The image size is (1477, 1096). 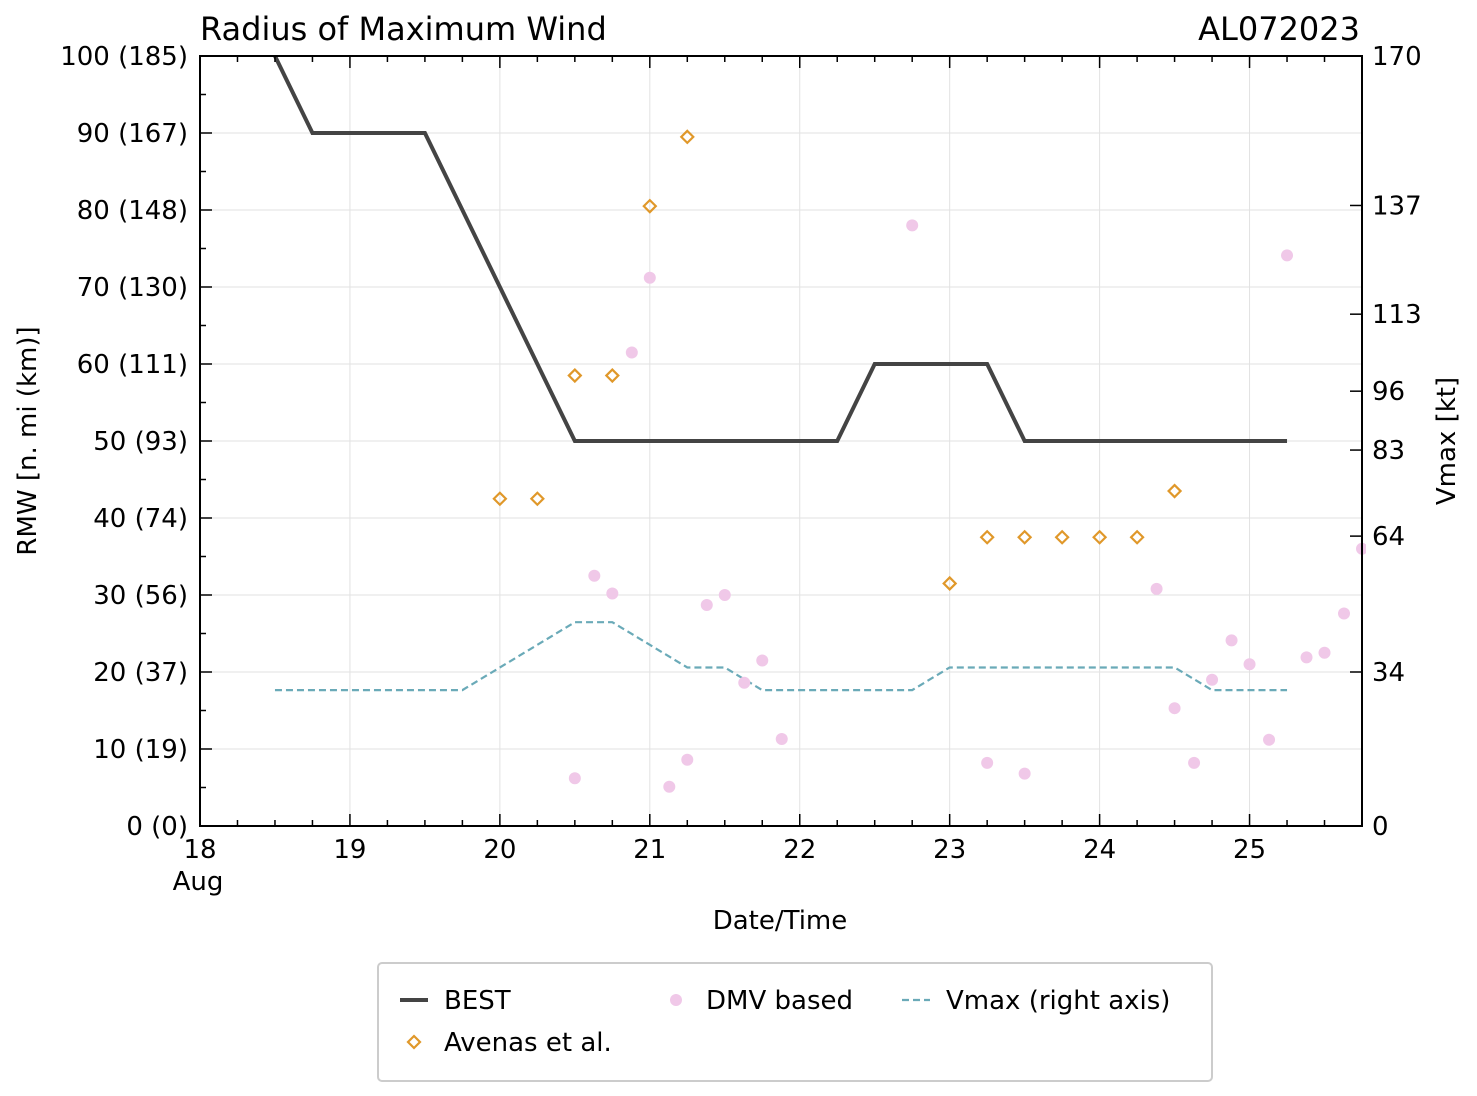 What do you see at coordinates (1099, 850) in the screenshot?
I see `x-tick-label: 24` at bounding box center [1099, 850].